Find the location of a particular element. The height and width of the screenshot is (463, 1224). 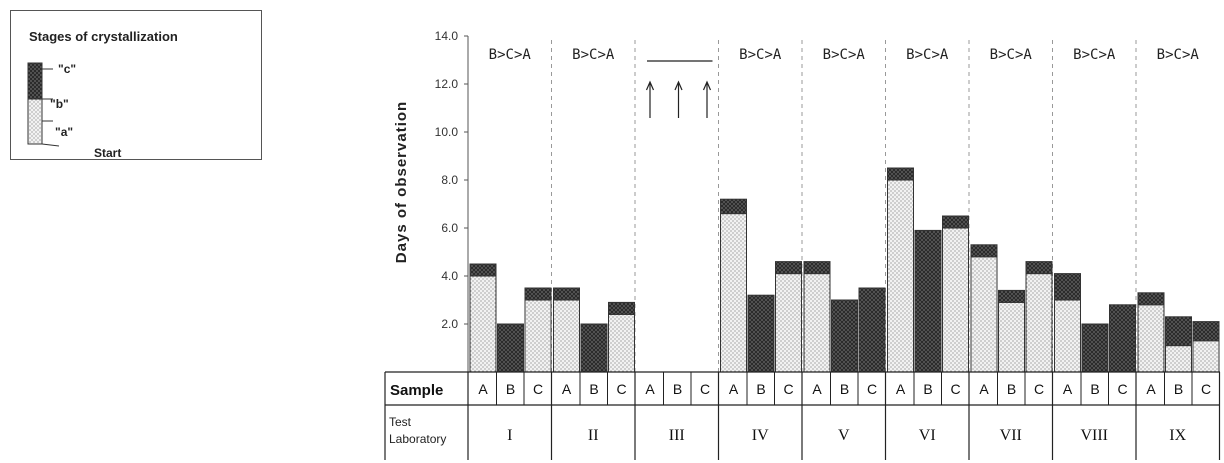

bar-iv-a-stage-a is located at coordinates (734, 293).